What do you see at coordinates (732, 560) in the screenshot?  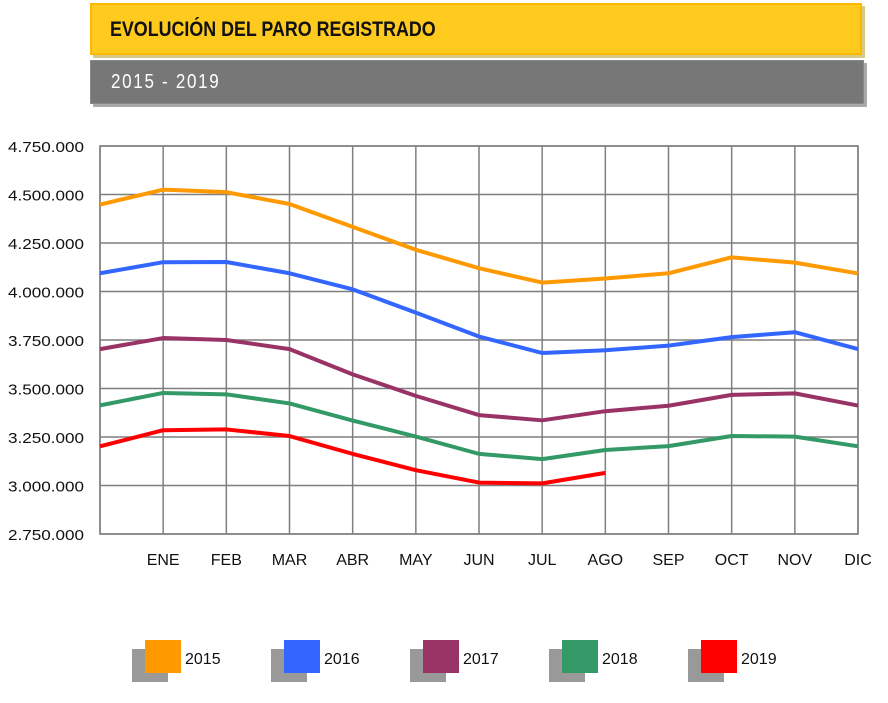 I see `x-tick-label: OCT` at bounding box center [732, 560].